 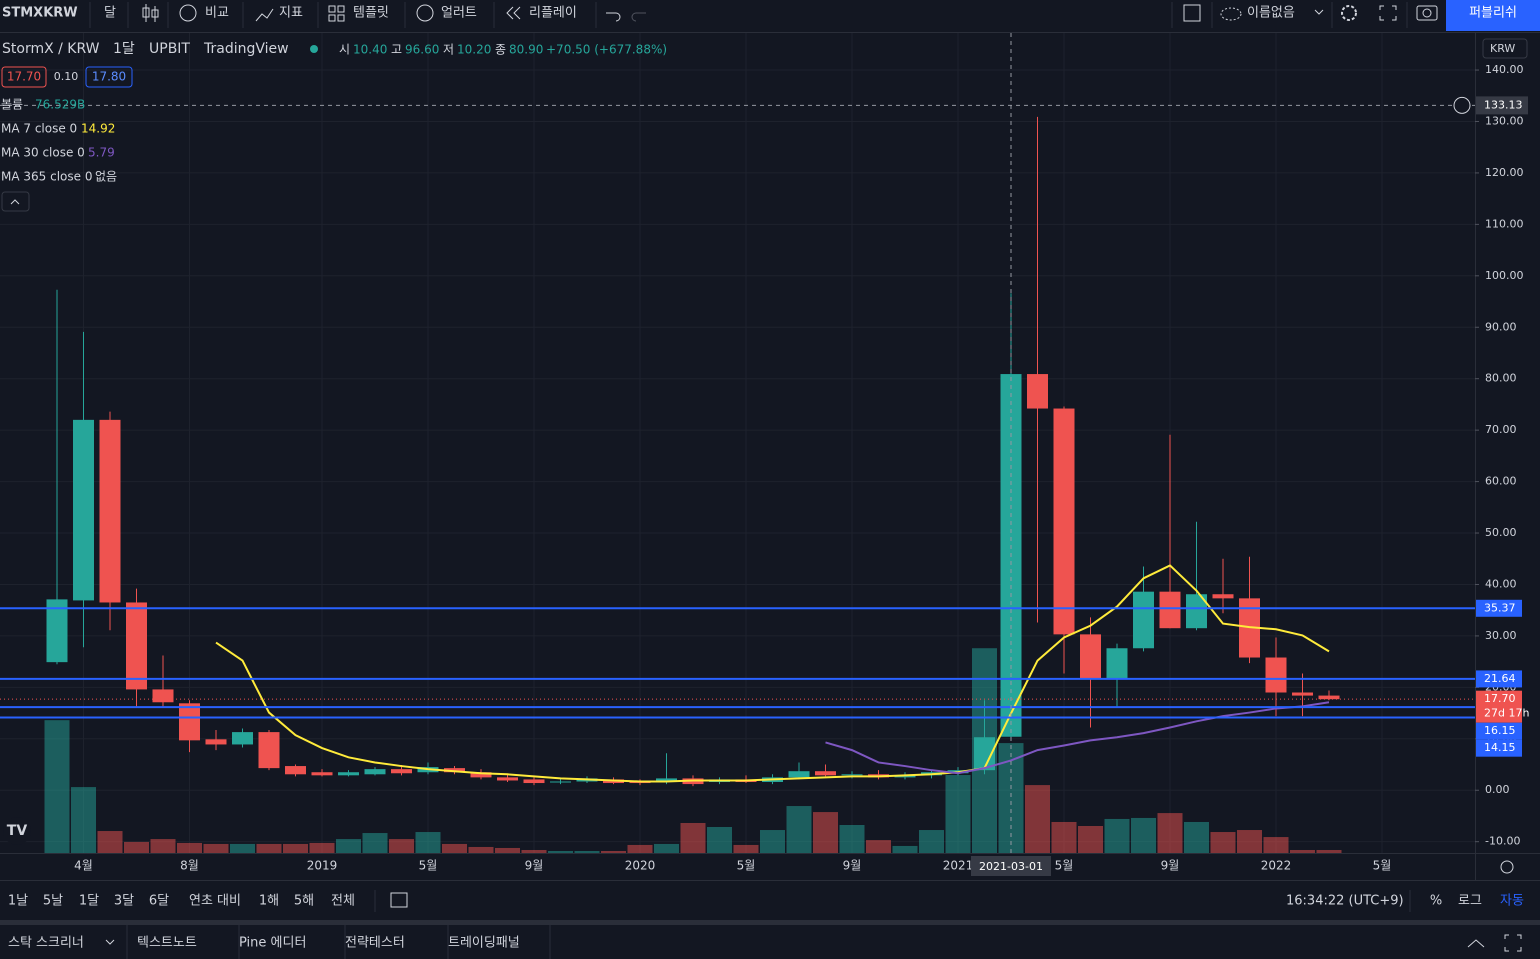 I want to click on range-button: 1해, so click(x=269, y=901).